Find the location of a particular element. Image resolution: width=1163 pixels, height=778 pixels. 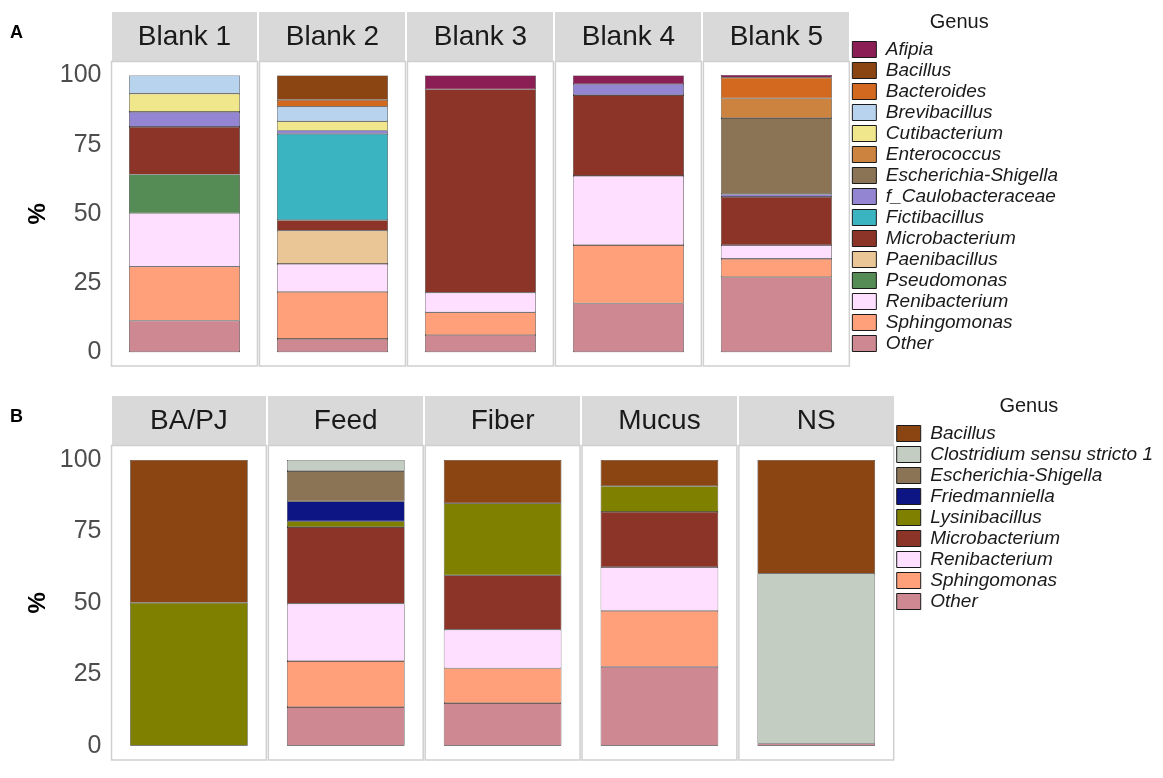

legend-label: Brevibacillus is located at coordinates (939, 111).